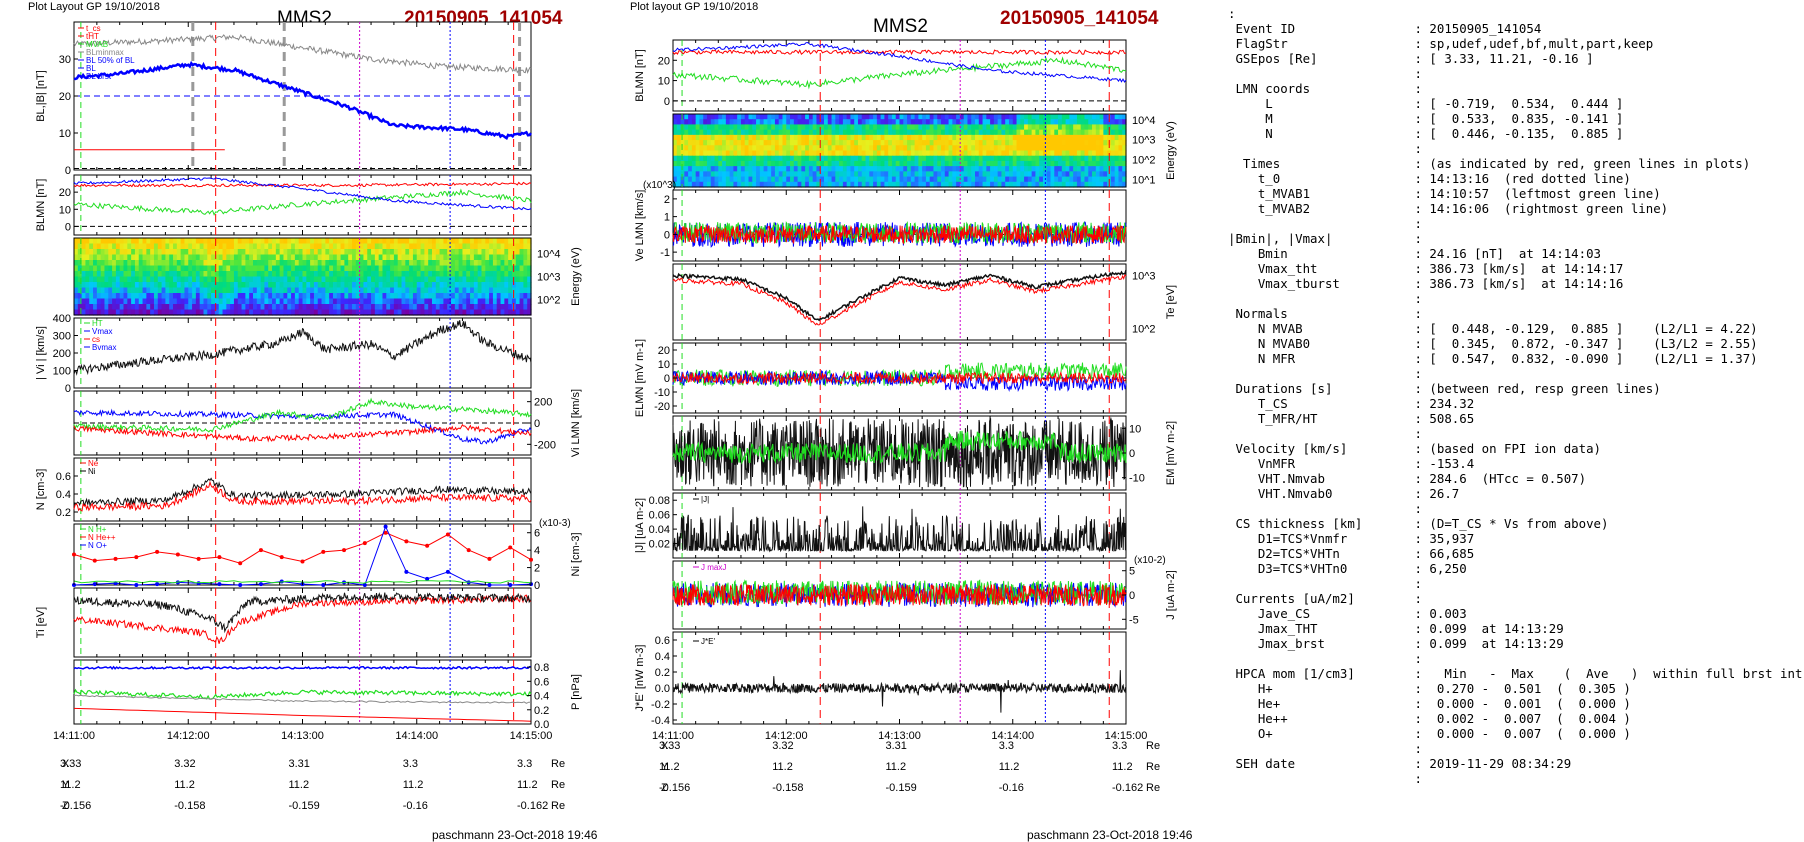 The width and height of the screenshot is (1804, 842). Describe the element at coordinates (664, 788) in the screenshot. I see `coord-row-label: Z` at that location.